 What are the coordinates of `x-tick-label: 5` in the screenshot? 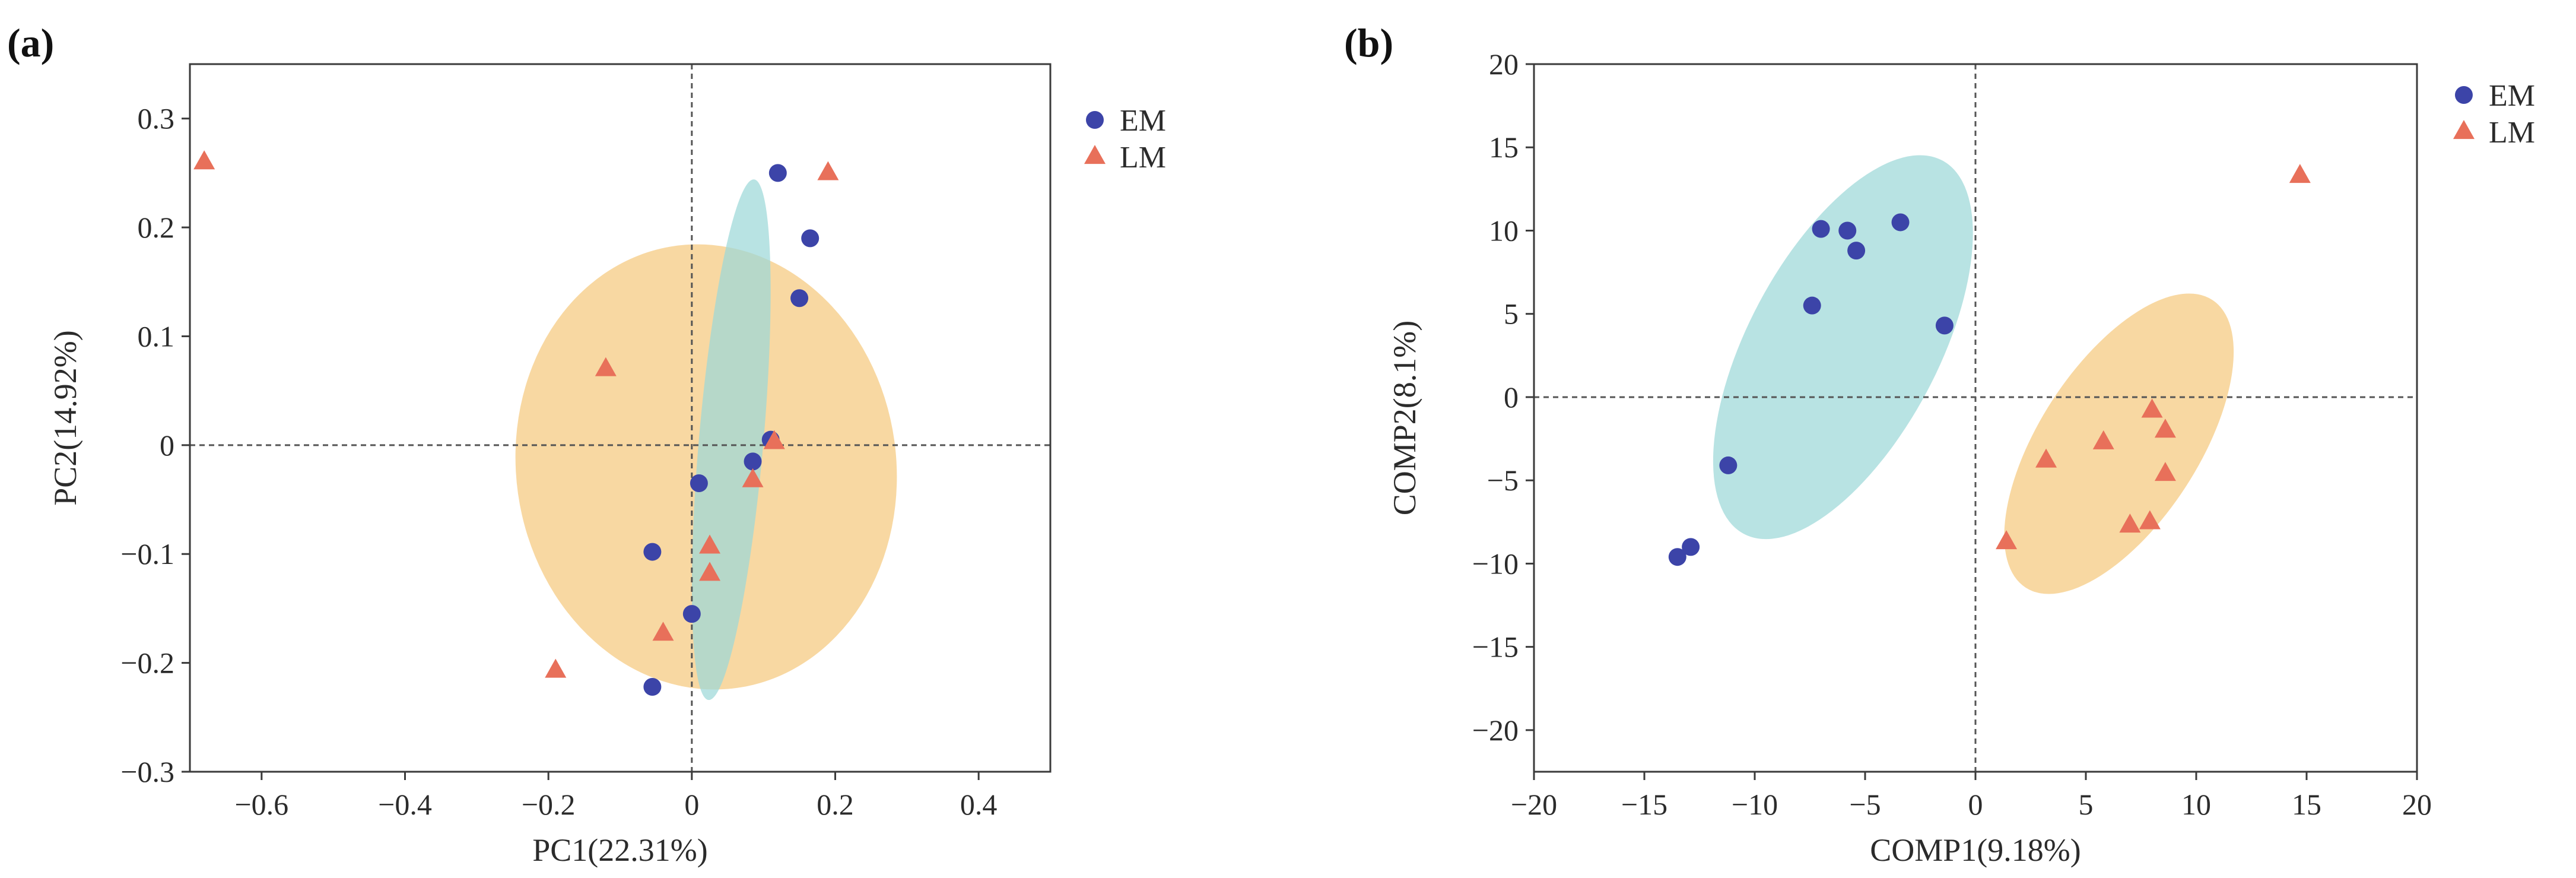 It's located at (2086, 804).